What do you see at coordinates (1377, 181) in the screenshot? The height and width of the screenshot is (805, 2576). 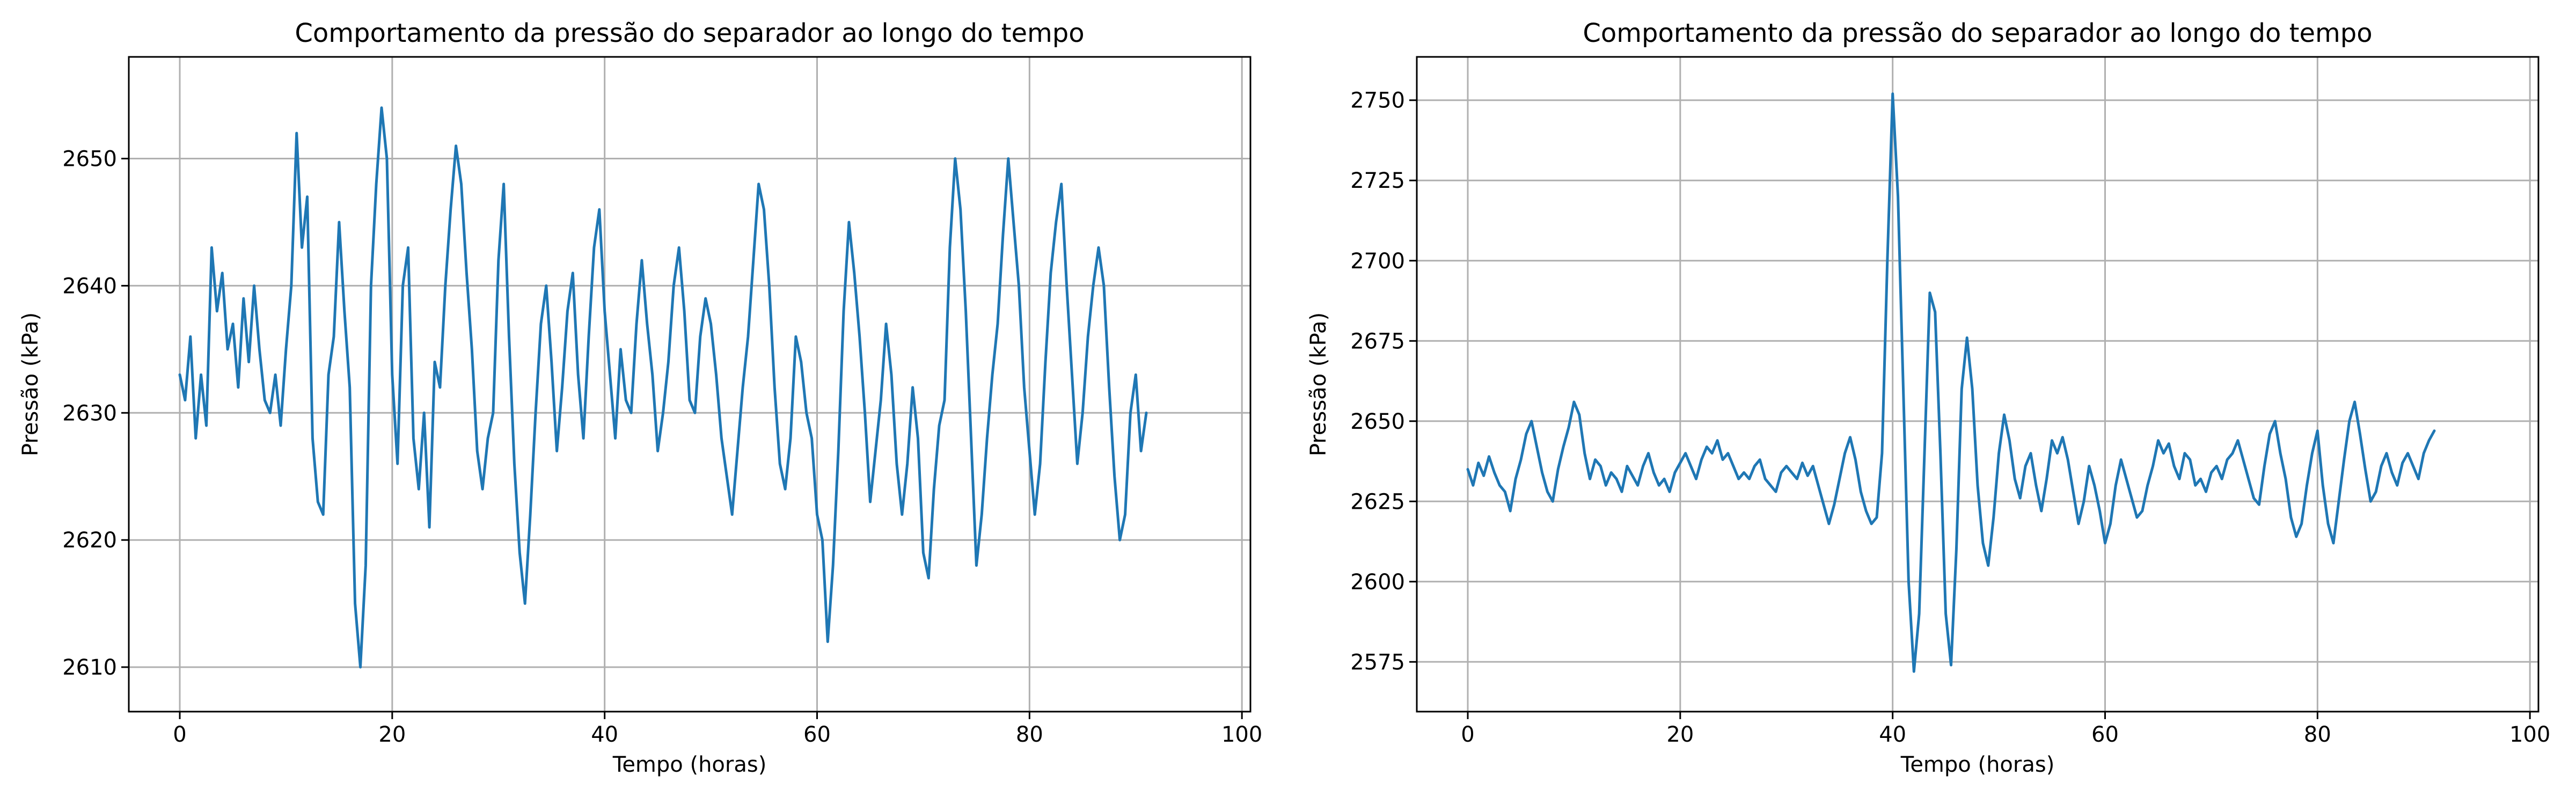 I see `y-tick-label: 2725` at bounding box center [1377, 181].